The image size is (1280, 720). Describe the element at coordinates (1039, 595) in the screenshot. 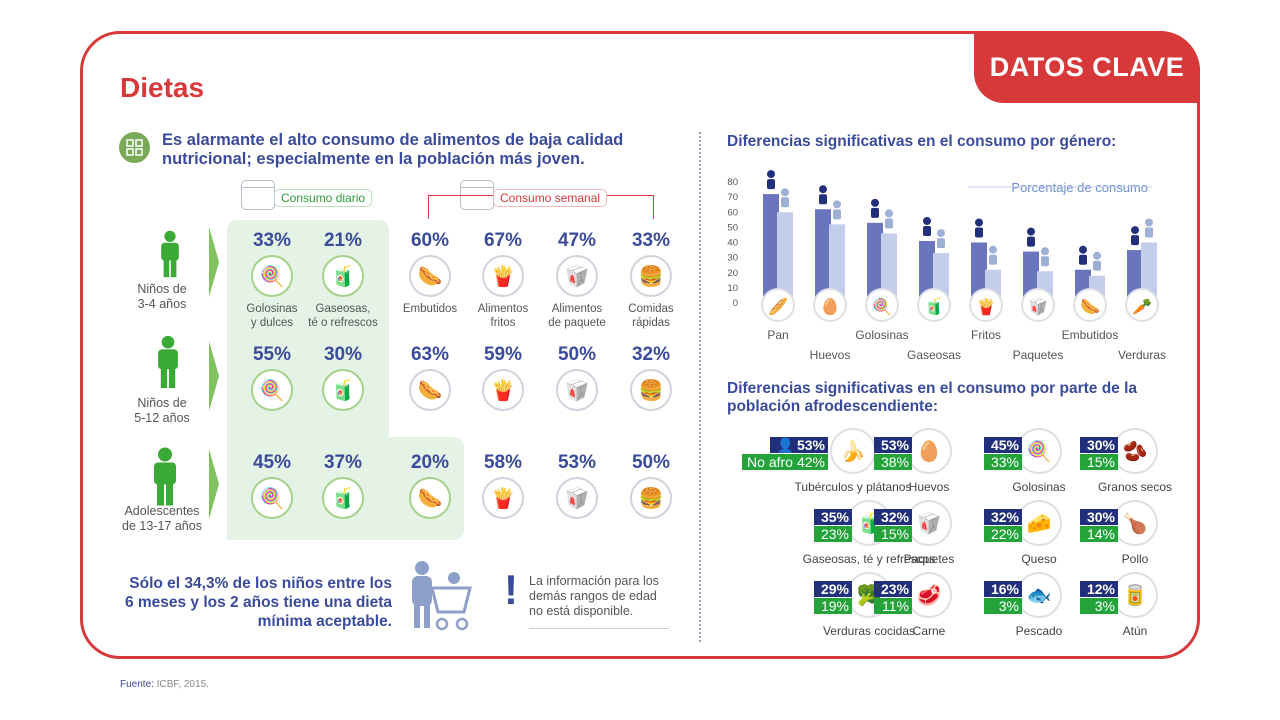

I see `food-icon: 🐟` at that location.